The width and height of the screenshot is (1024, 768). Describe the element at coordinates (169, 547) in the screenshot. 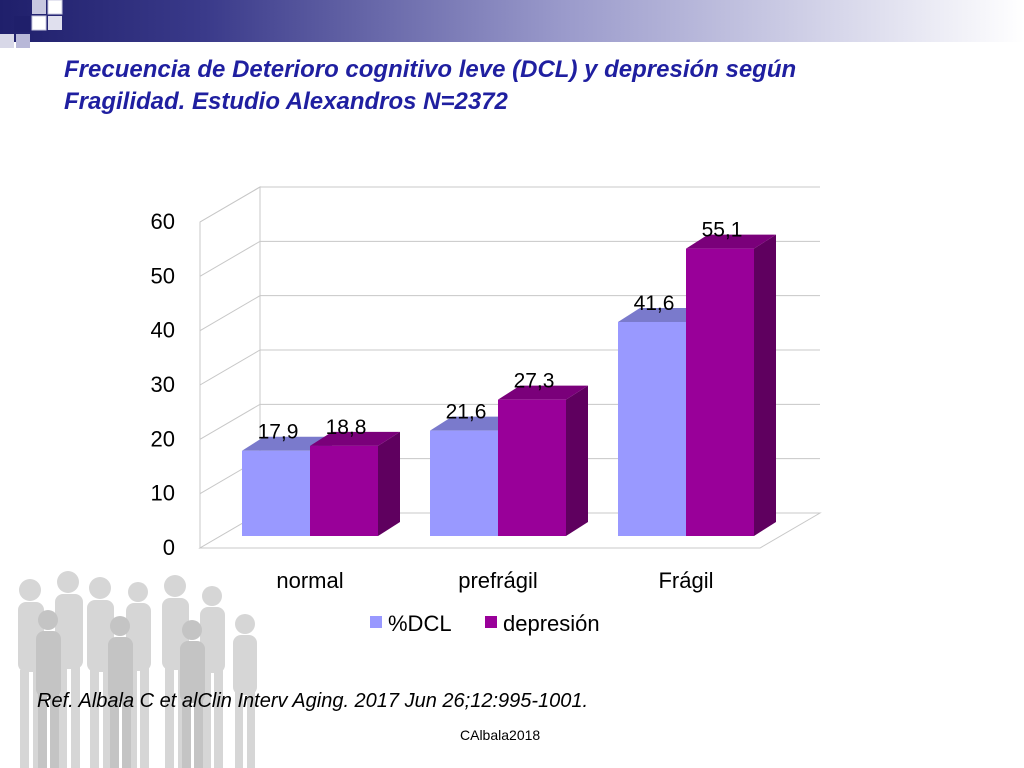

I see `y-tick-label: 0` at that location.